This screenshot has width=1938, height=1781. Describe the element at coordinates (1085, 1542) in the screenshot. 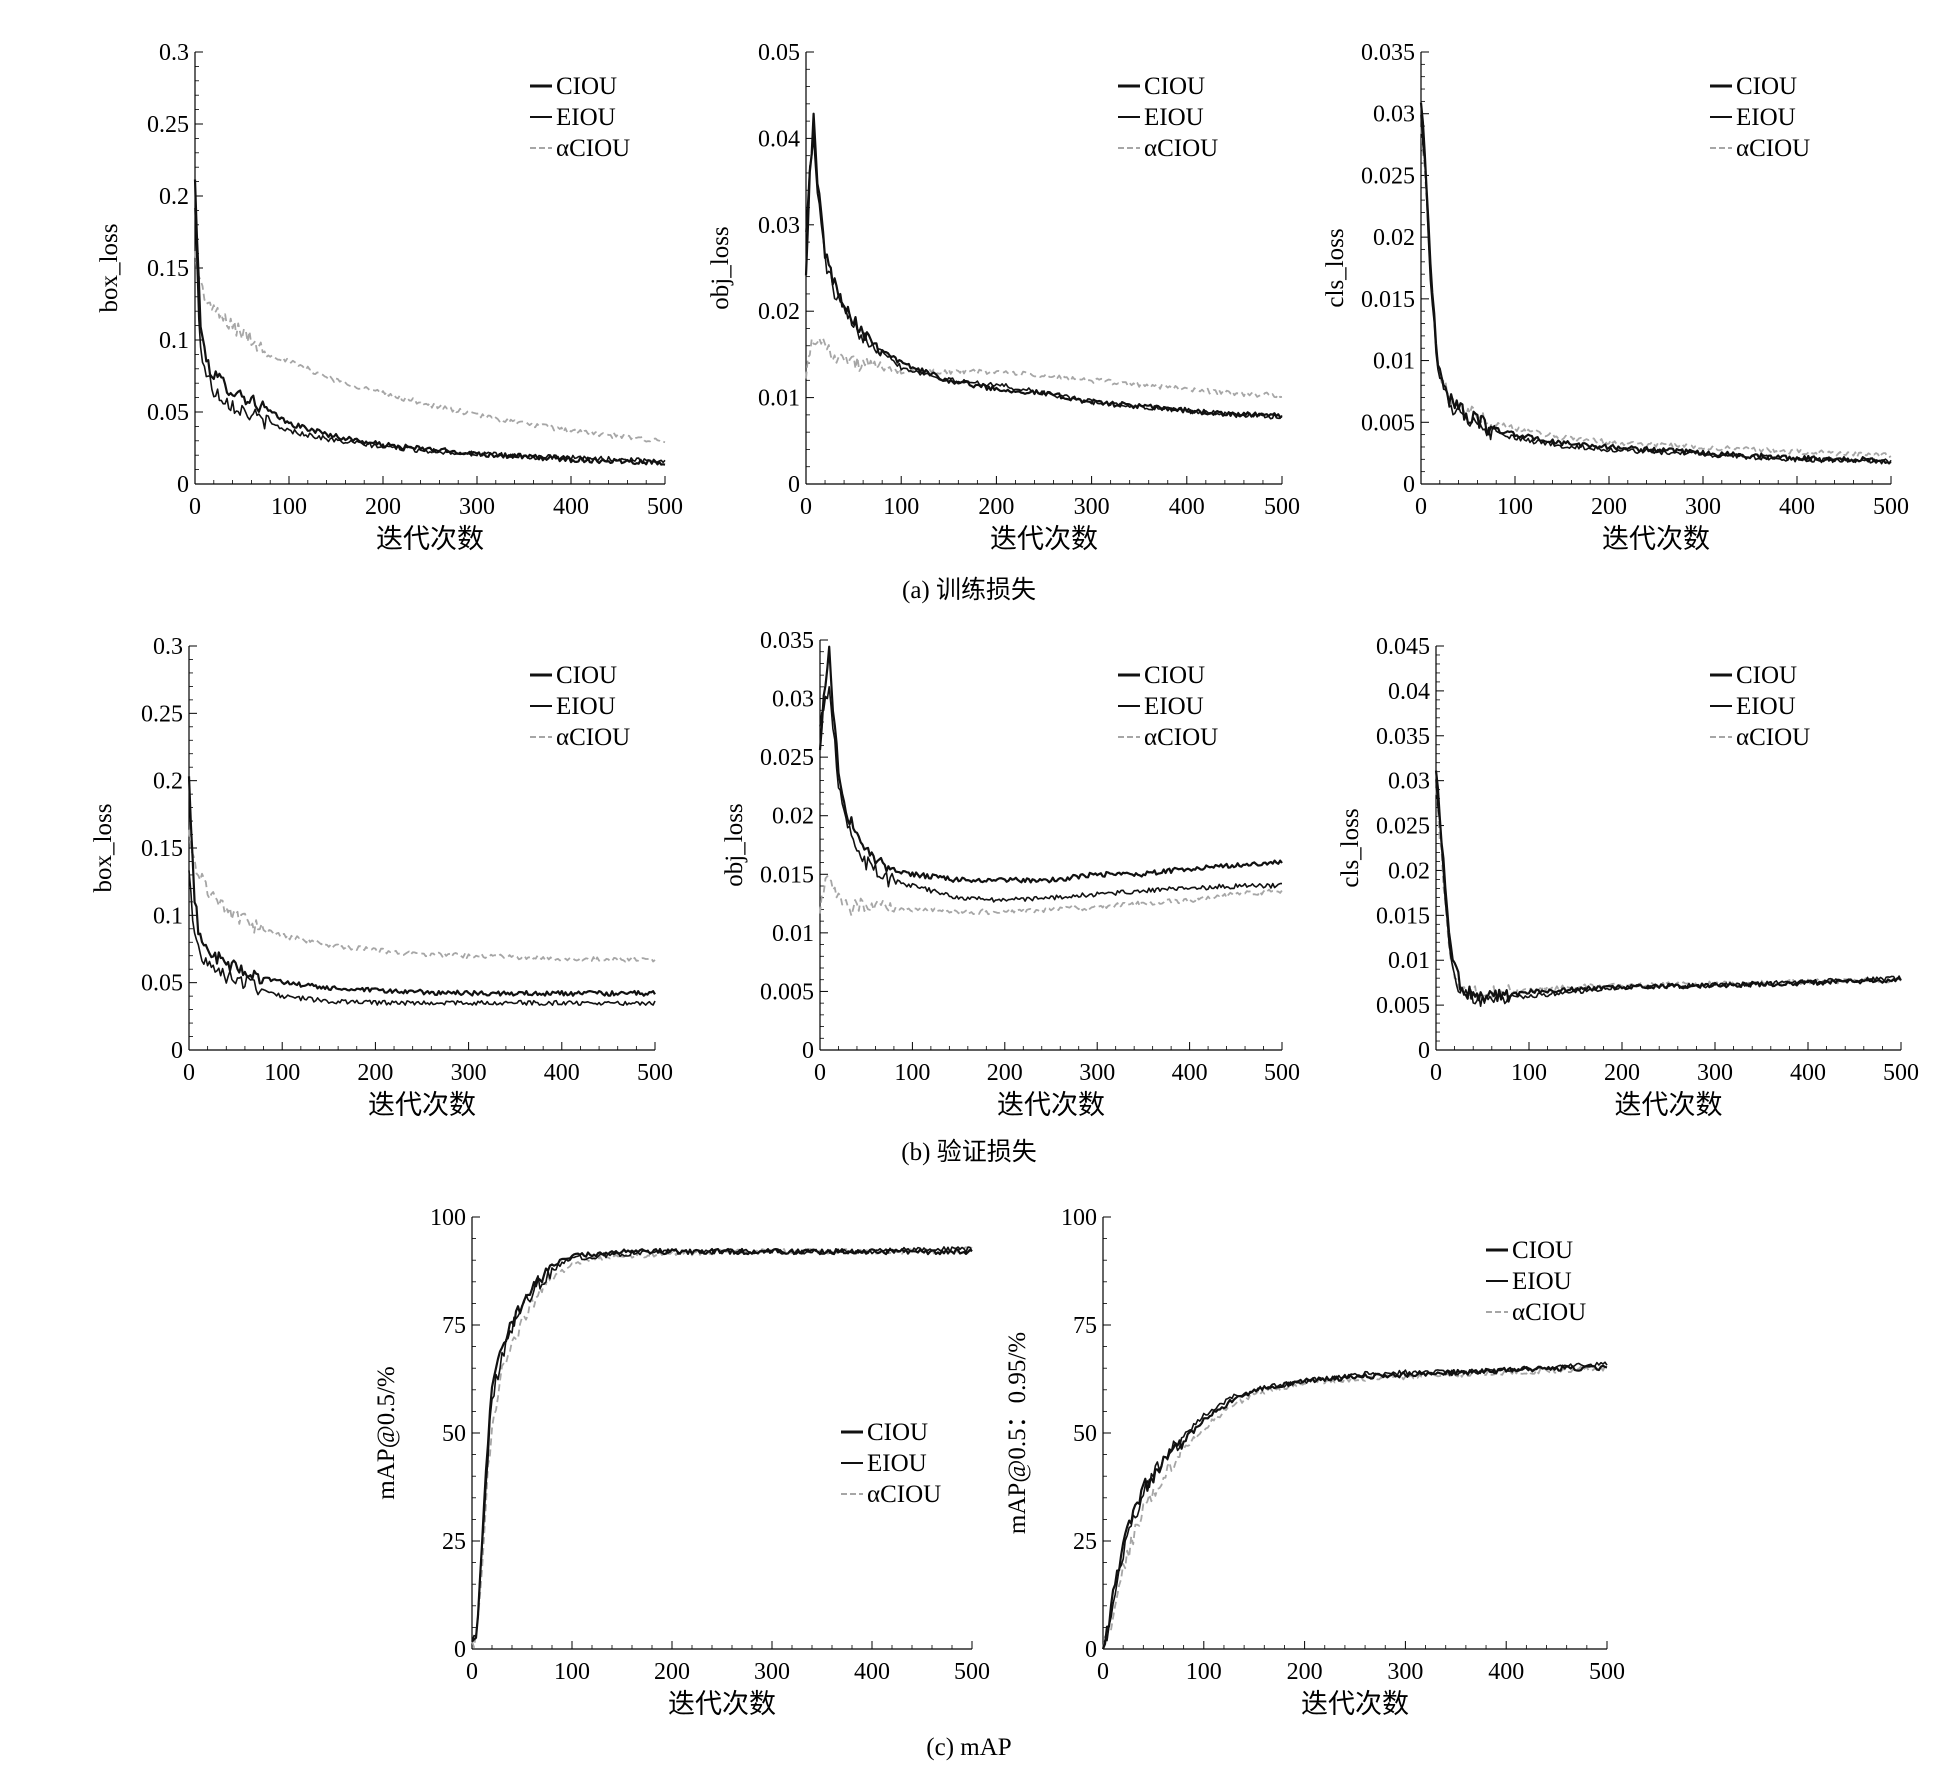

I see `y-tick-label: 25` at that location.